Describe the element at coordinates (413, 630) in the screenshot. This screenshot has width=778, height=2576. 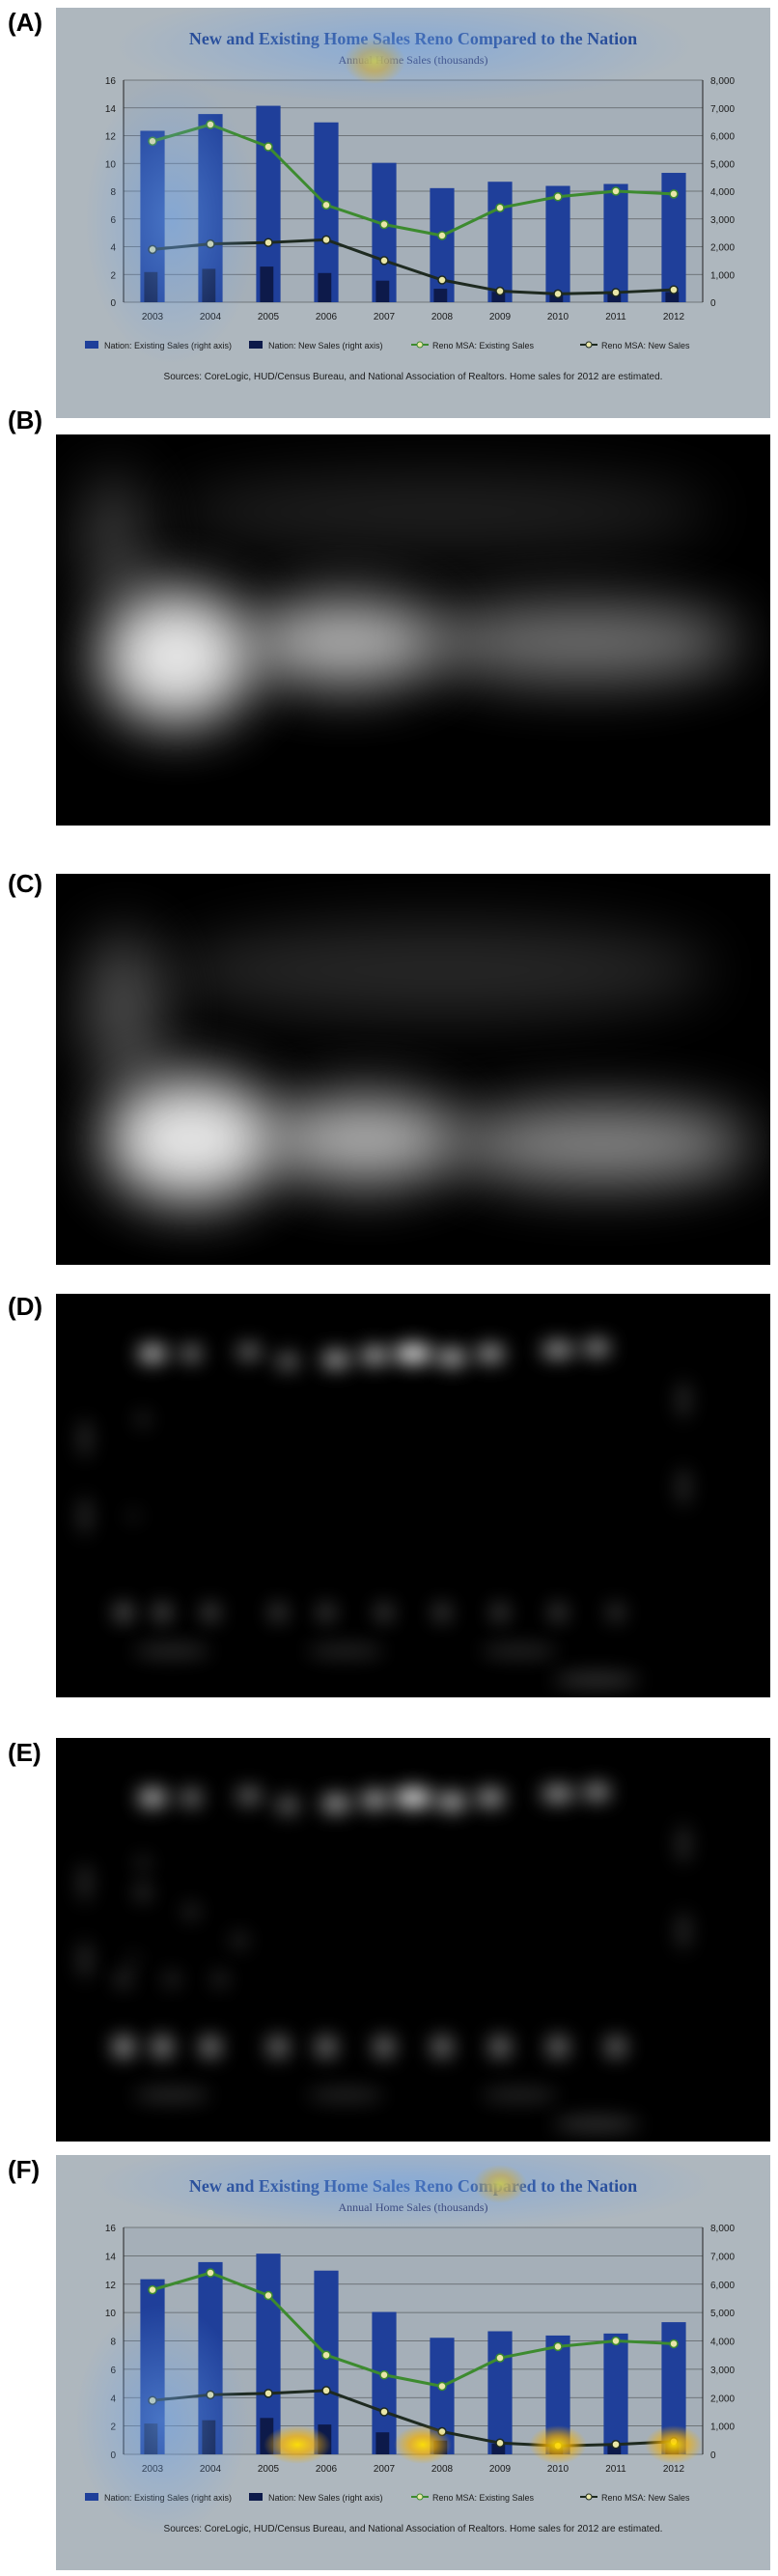
I see `saliency-map-b` at that location.